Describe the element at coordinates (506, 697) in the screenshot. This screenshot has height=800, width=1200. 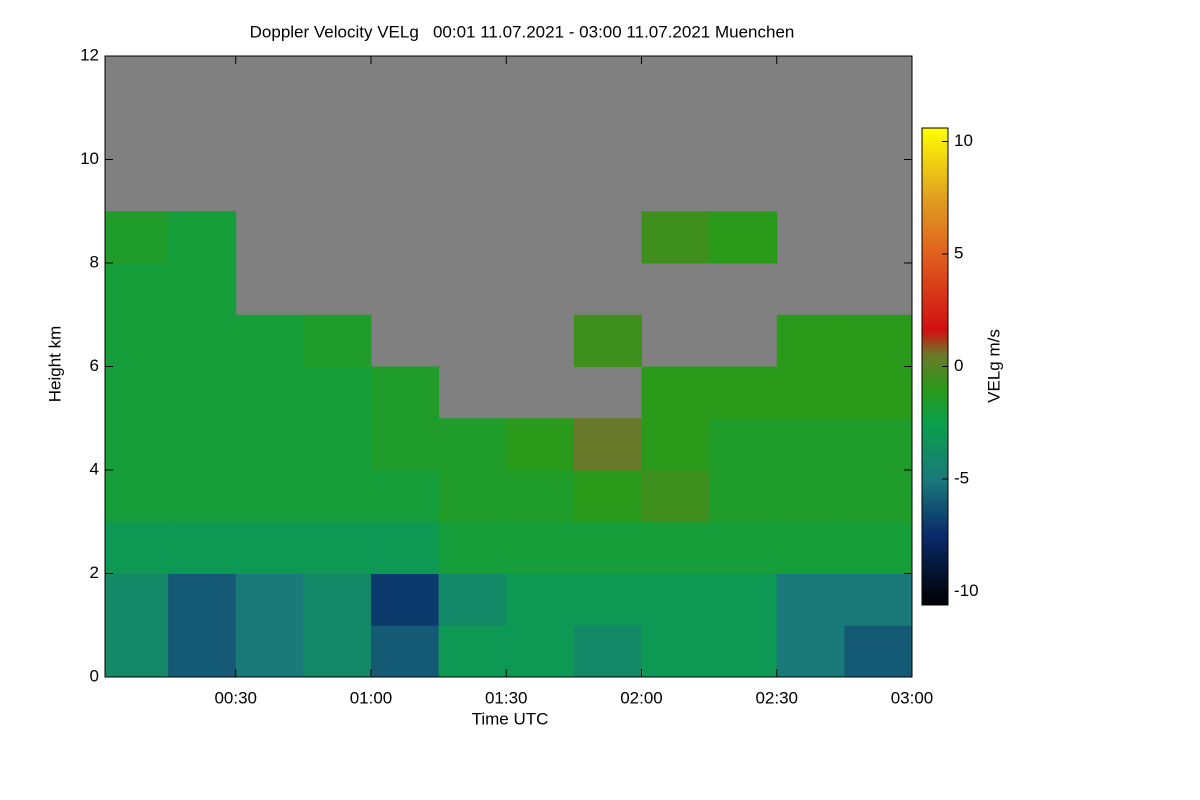
I see `x-tick-label: 01:30` at that location.